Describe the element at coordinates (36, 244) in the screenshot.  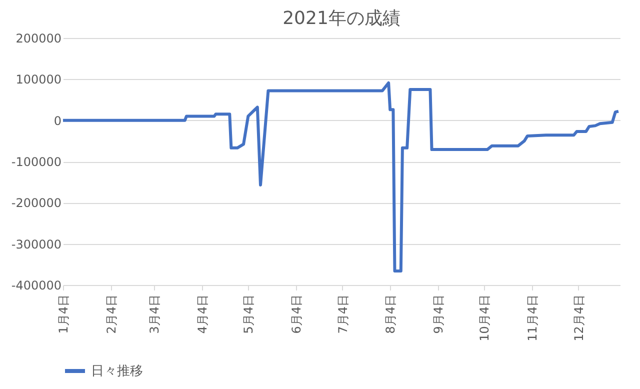
I see `y-tick-label: -300000` at that location.